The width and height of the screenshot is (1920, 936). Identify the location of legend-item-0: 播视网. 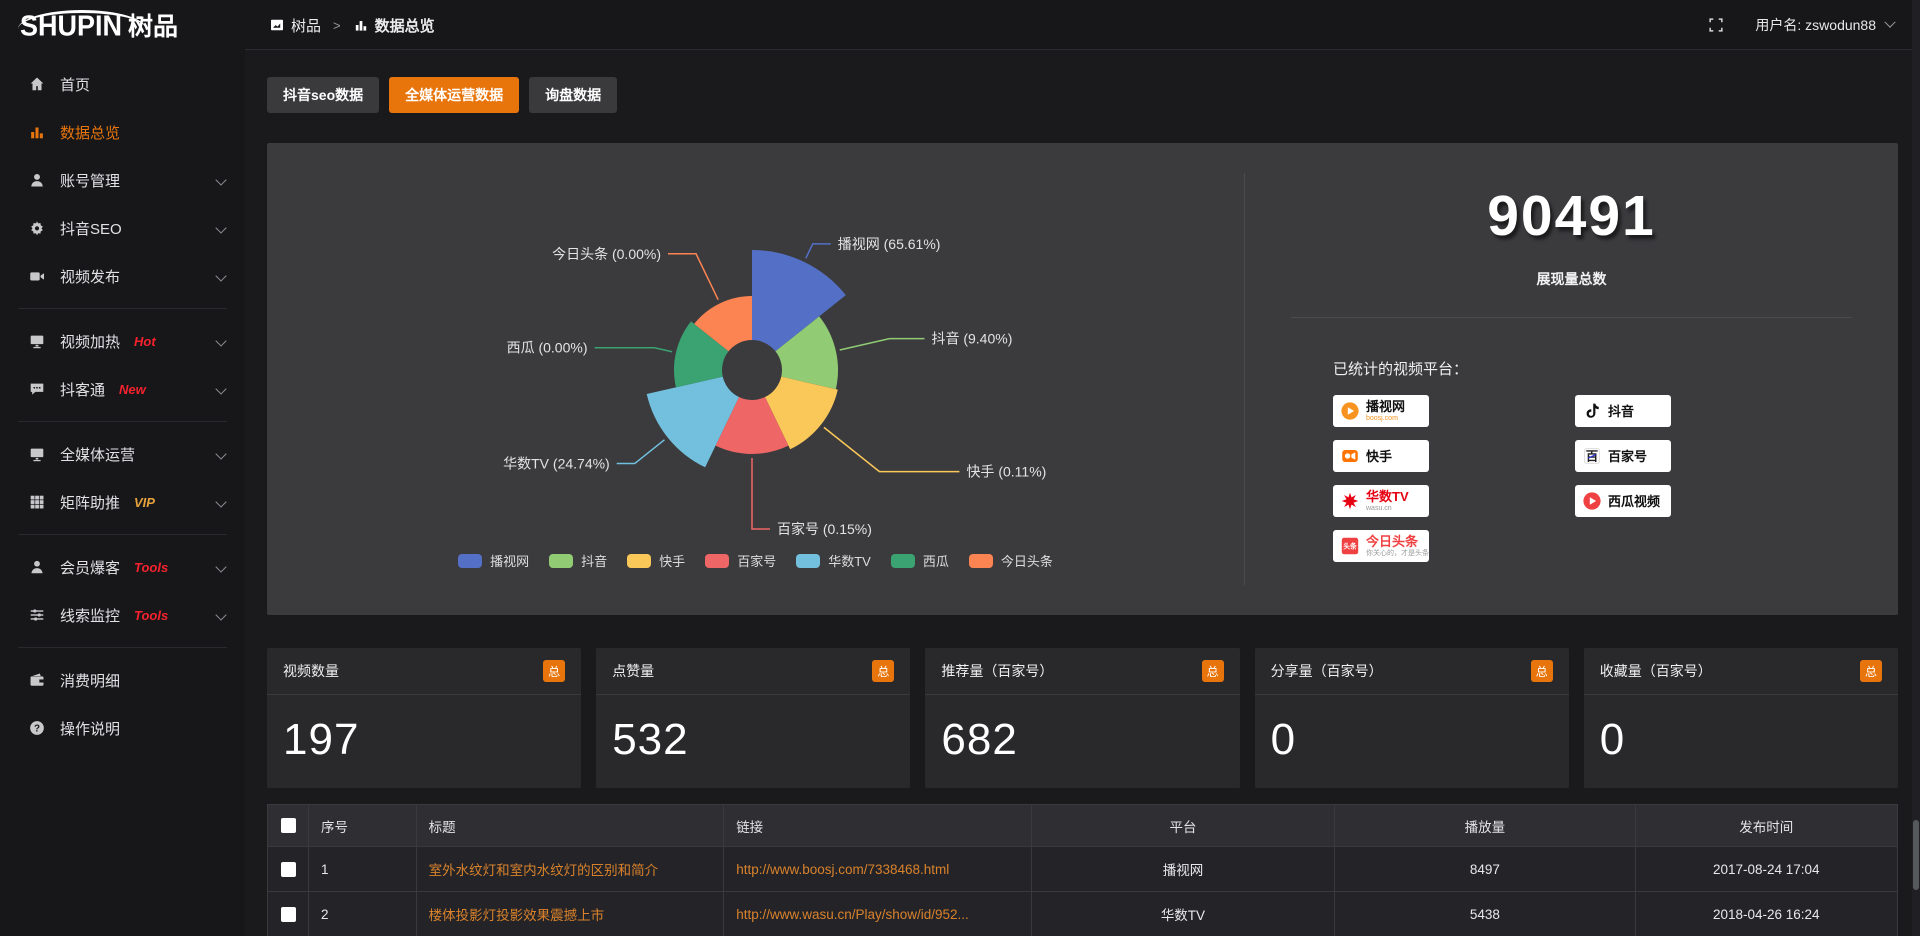
(493, 560).